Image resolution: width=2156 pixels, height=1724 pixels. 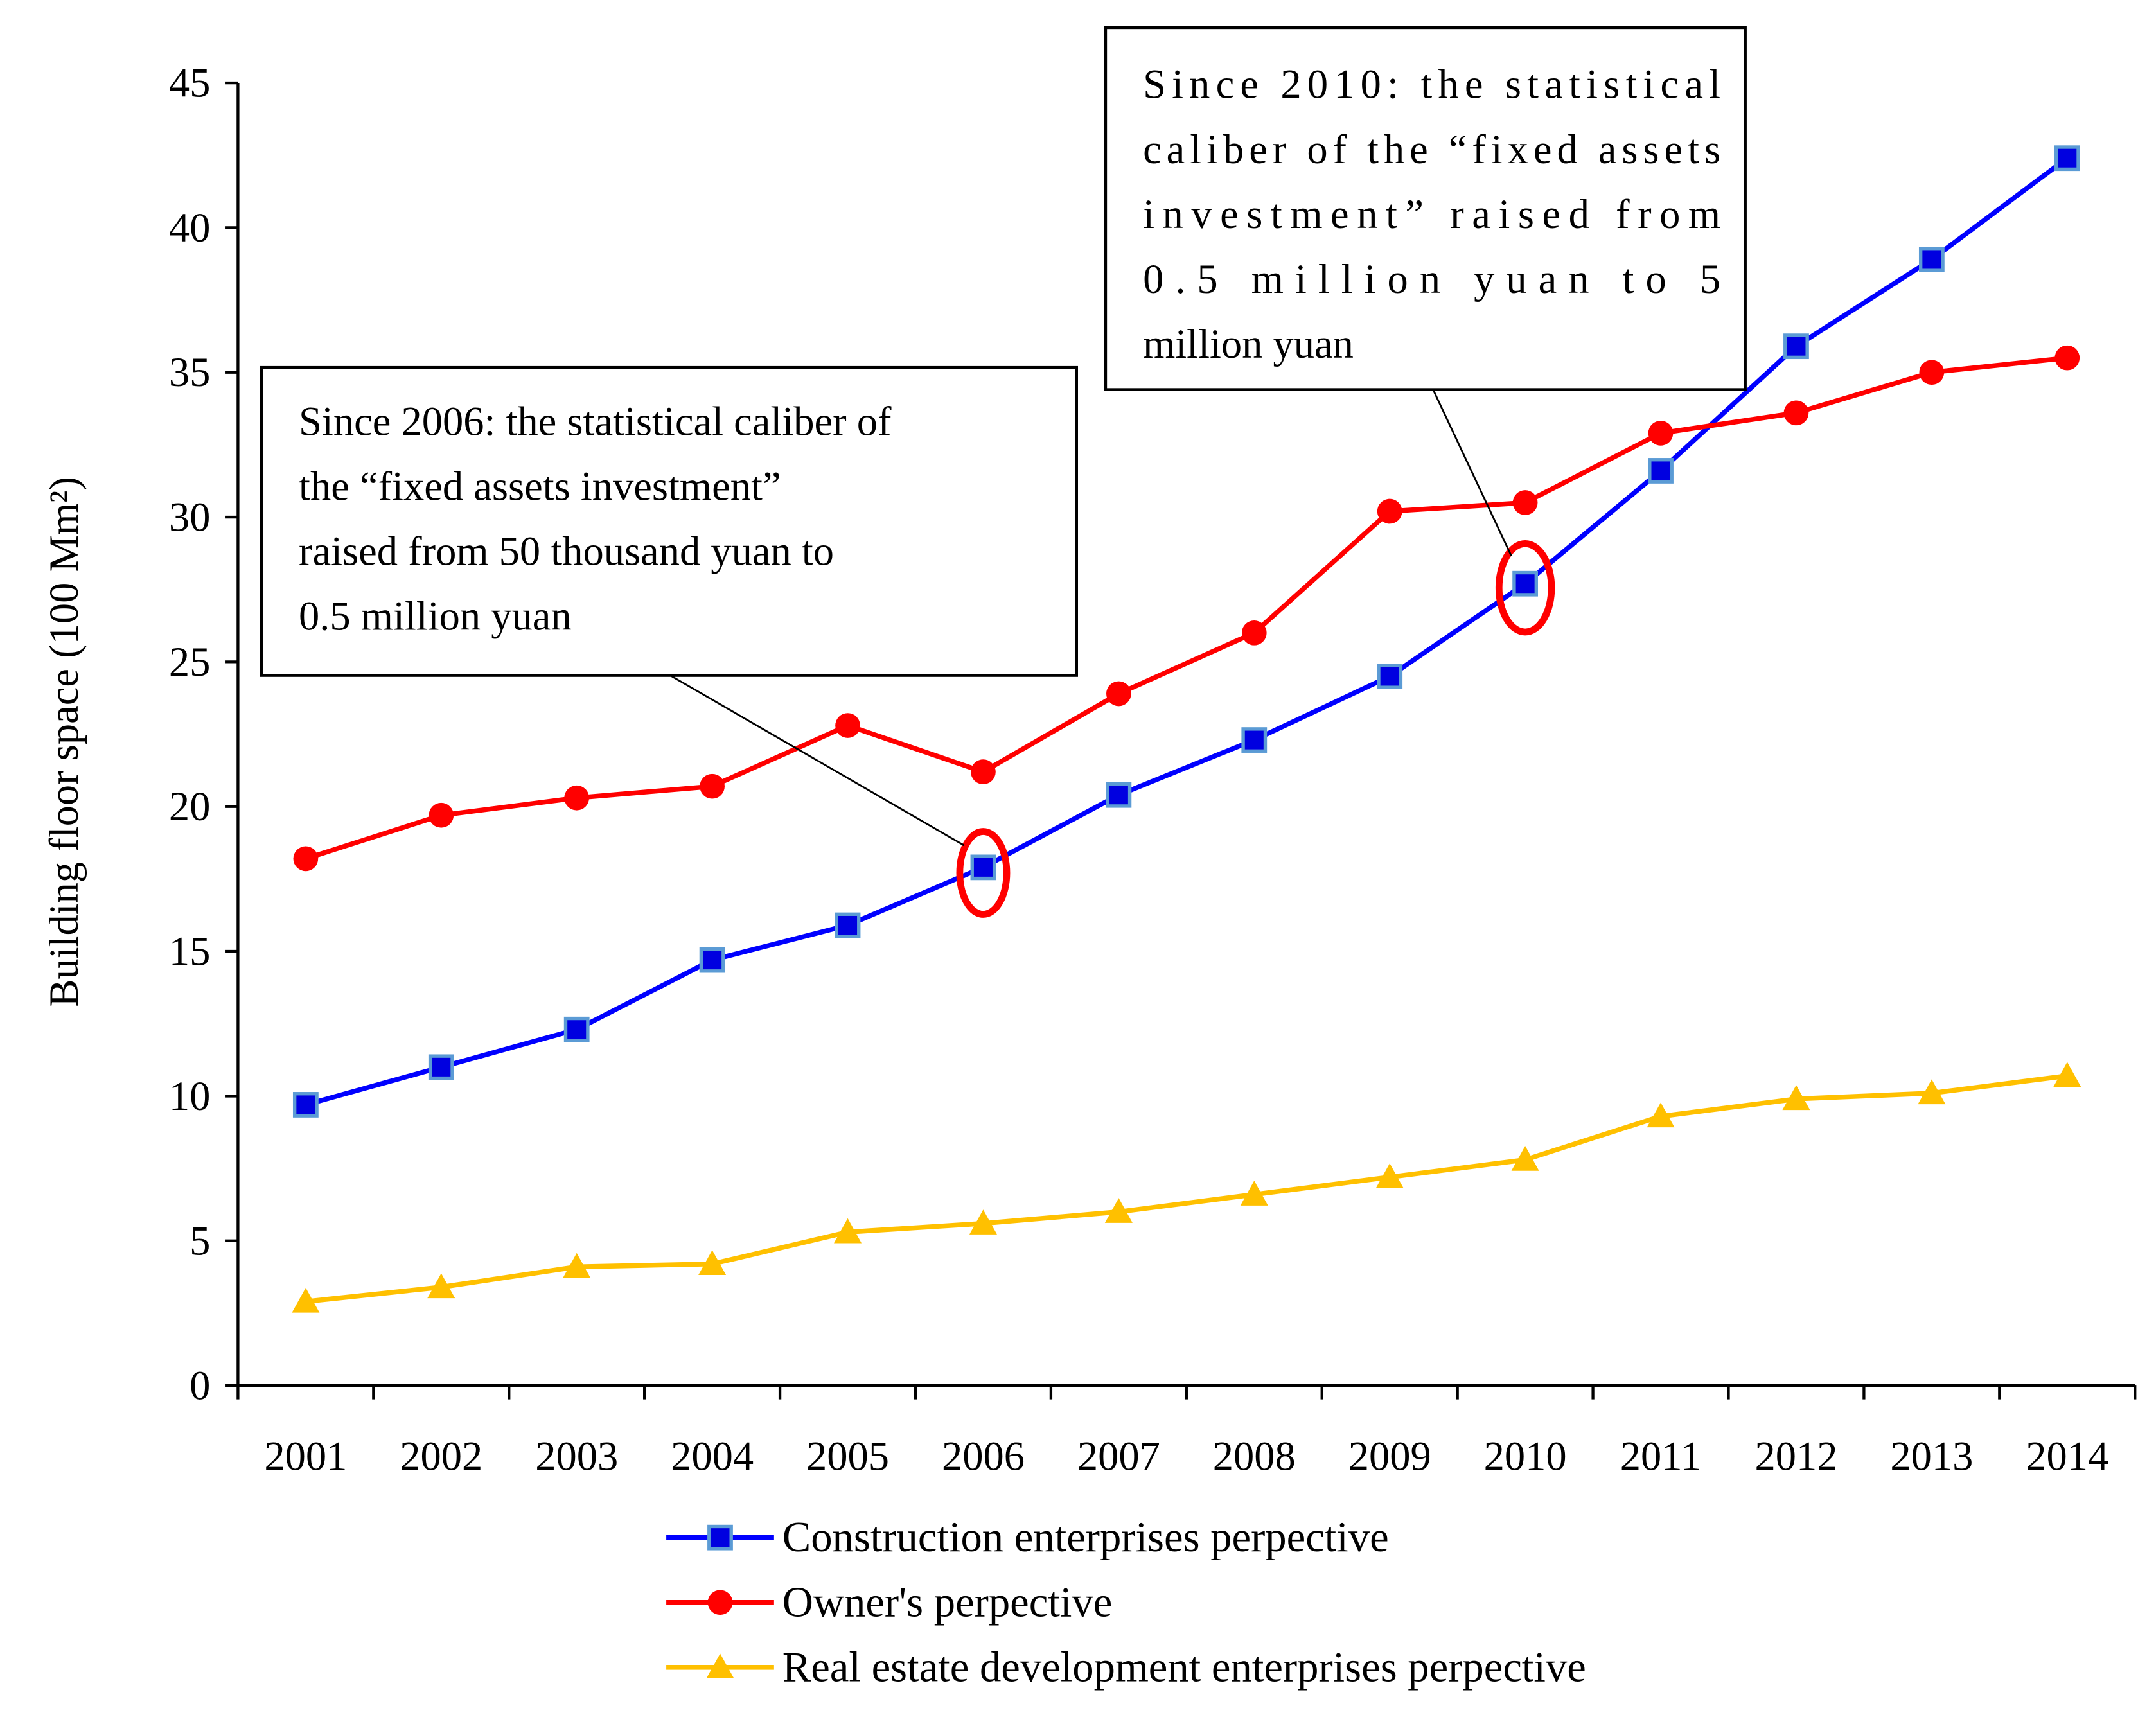 What do you see at coordinates (435, 616) in the screenshot?
I see `annotation-text-line: 0.5 million yuan` at bounding box center [435, 616].